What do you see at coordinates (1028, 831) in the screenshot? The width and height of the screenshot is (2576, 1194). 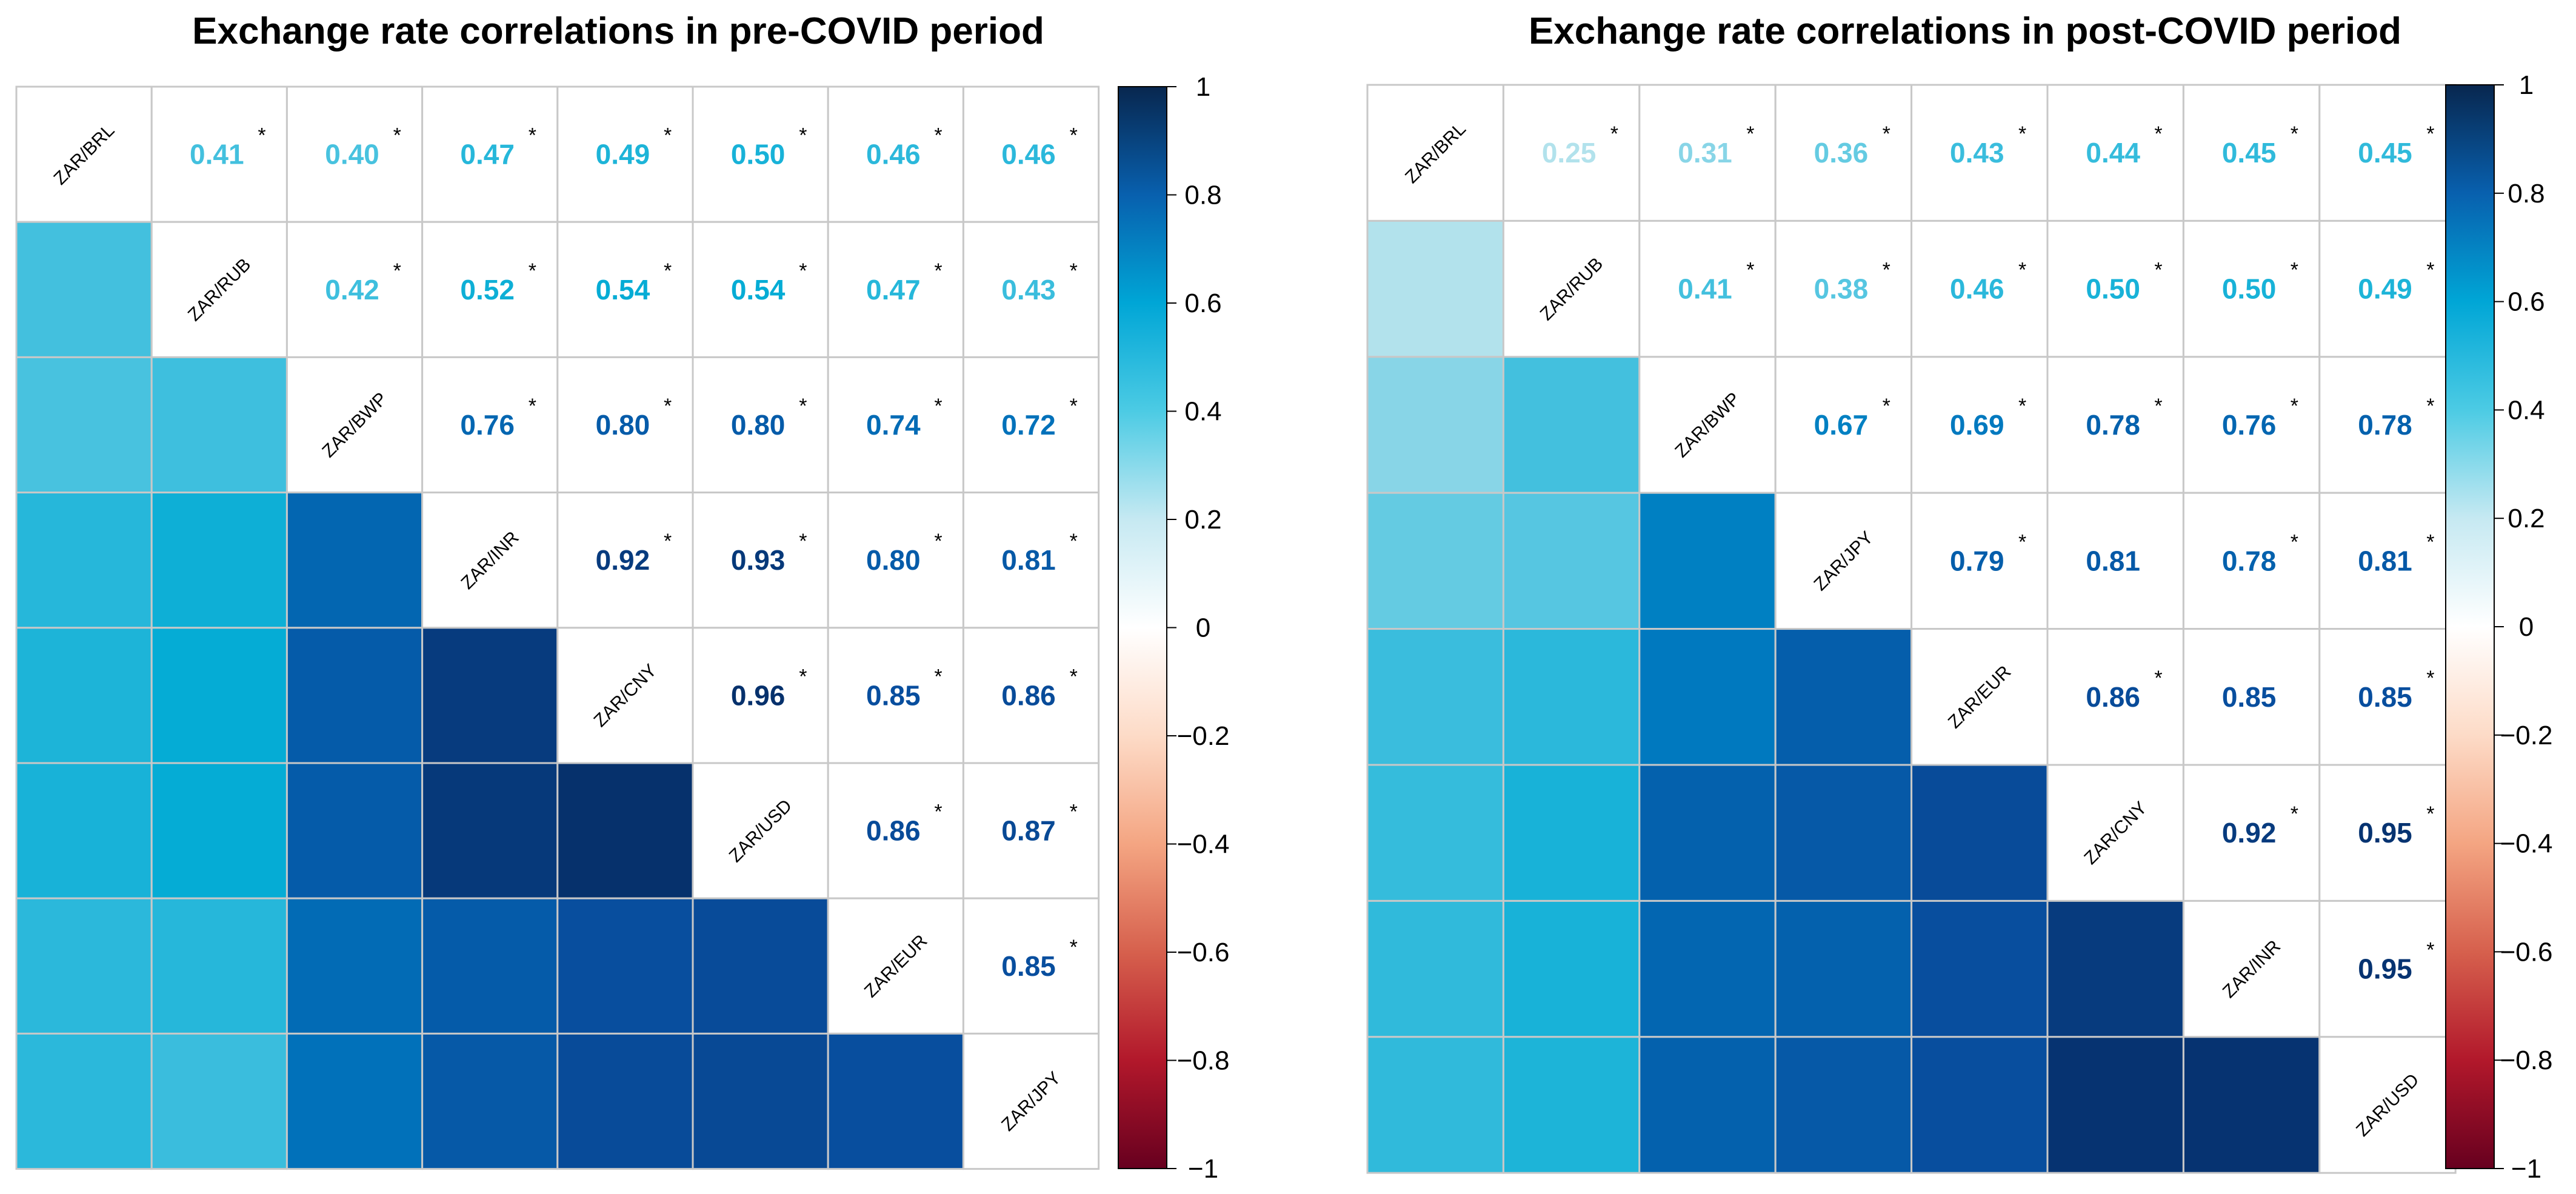 I see `coefficient-label: 0.87` at bounding box center [1028, 831].